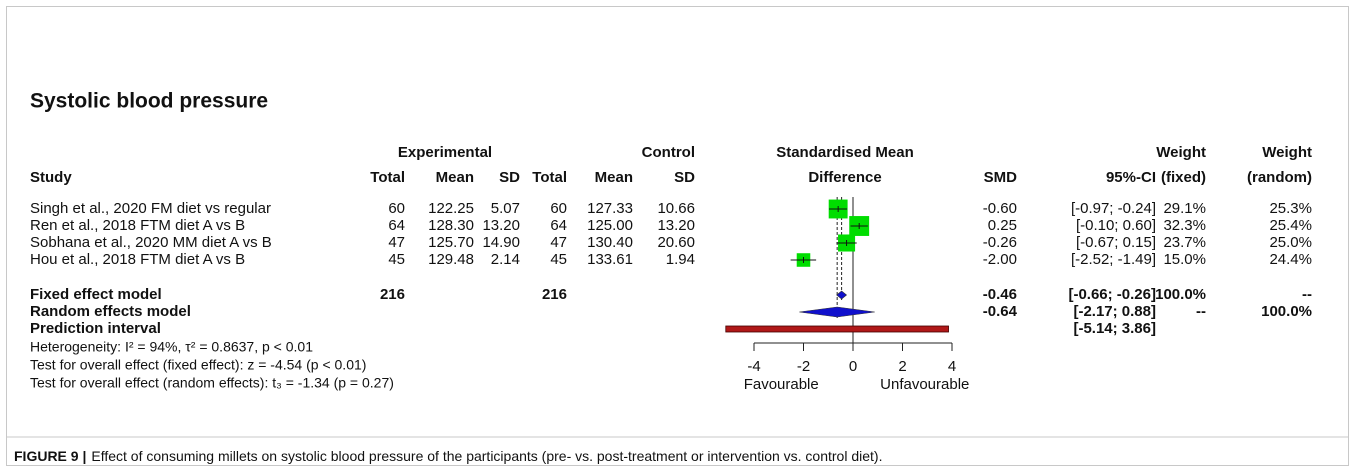  What do you see at coordinates (51, 177) in the screenshot?
I see `header: Study` at bounding box center [51, 177].